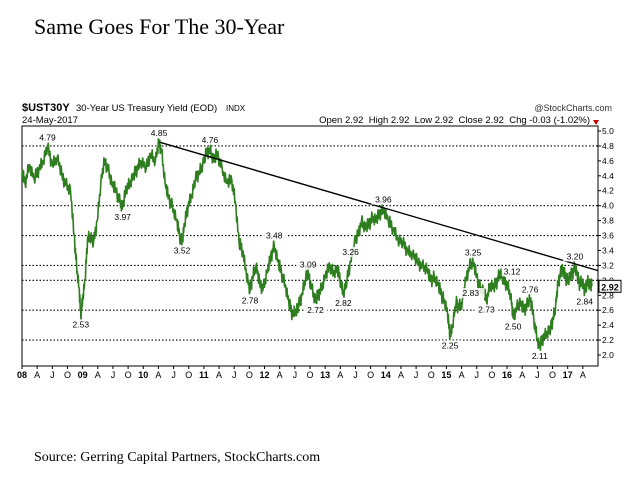 Image resolution: width=640 pixels, height=480 pixels. Describe the element at coordinates (159, 26) in the screenshot. I see `slide-title: Same Goes For The 30-Year` at that location.